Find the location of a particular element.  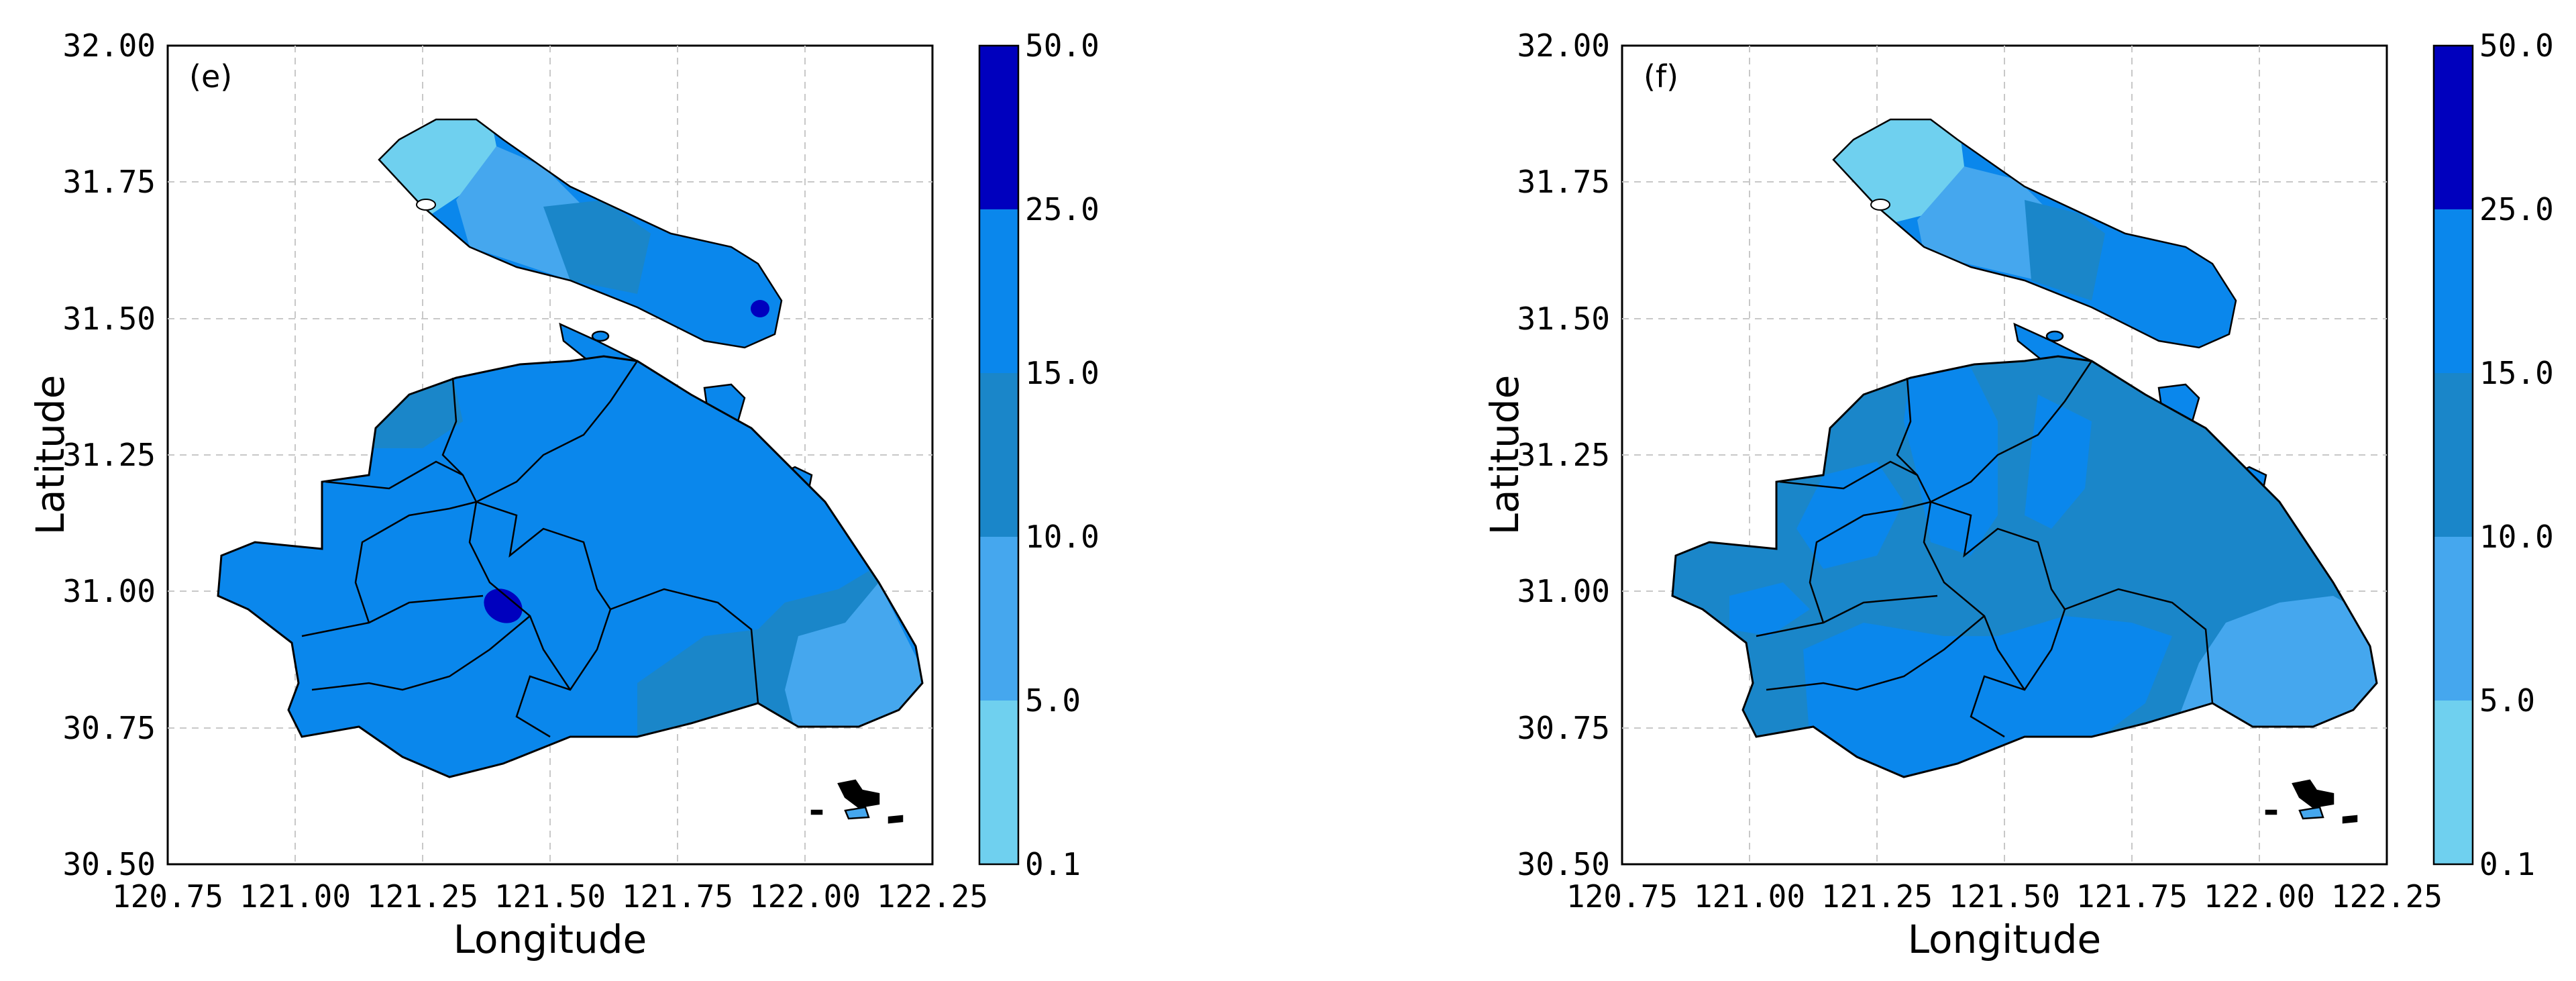

mainland is located at coordinates (2024, 566).